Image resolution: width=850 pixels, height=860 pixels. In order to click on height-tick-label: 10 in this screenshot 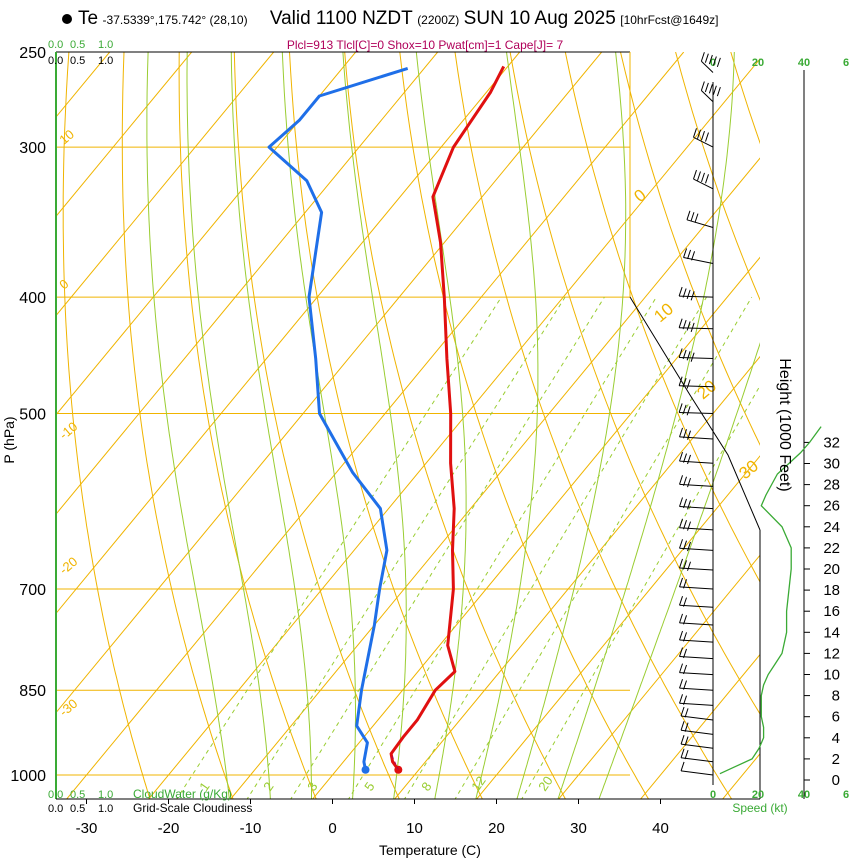, I will do `click(831, 675)`.